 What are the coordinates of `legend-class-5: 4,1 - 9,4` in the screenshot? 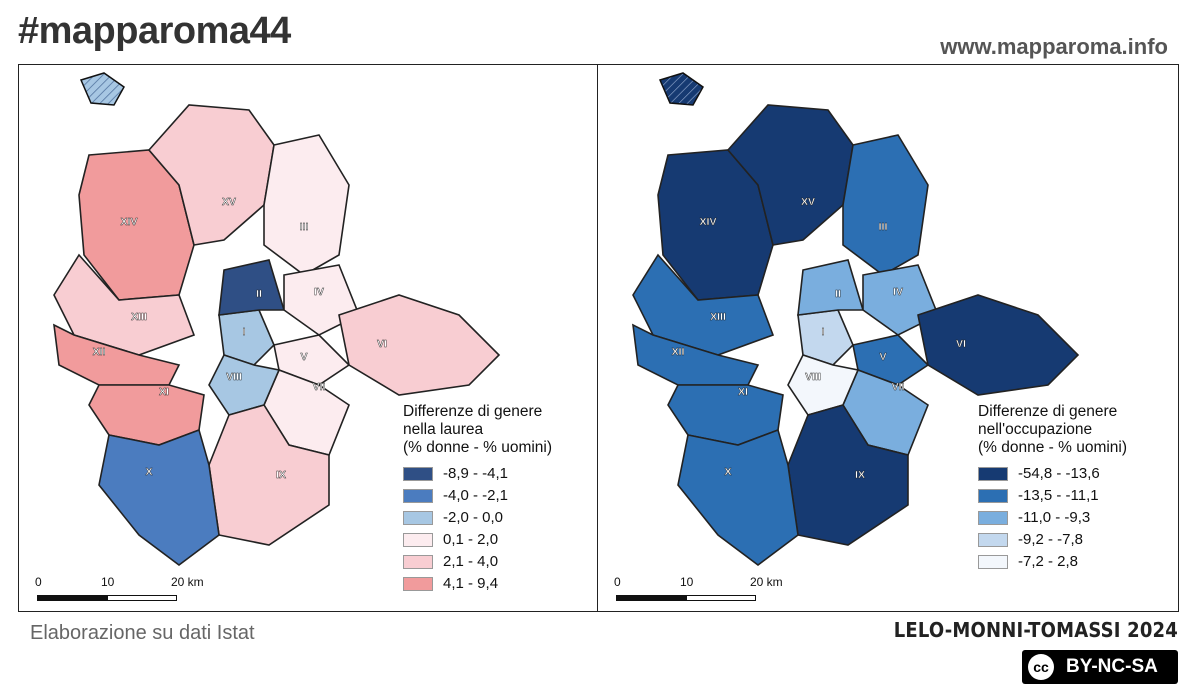 It's located at (477, 584).